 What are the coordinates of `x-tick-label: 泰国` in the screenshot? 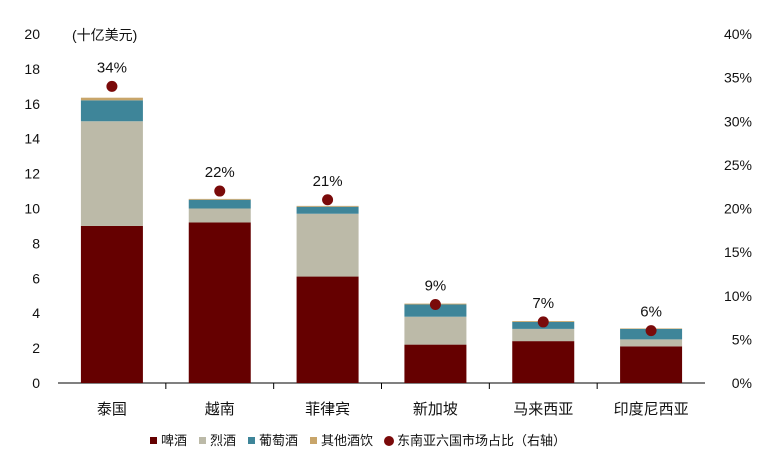 It's located at (112, 409).